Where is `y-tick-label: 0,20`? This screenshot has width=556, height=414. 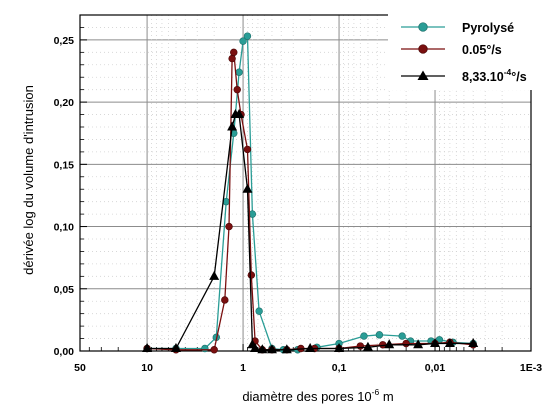
y-tick-label: 0,20 is located at coordinates (64, 103).